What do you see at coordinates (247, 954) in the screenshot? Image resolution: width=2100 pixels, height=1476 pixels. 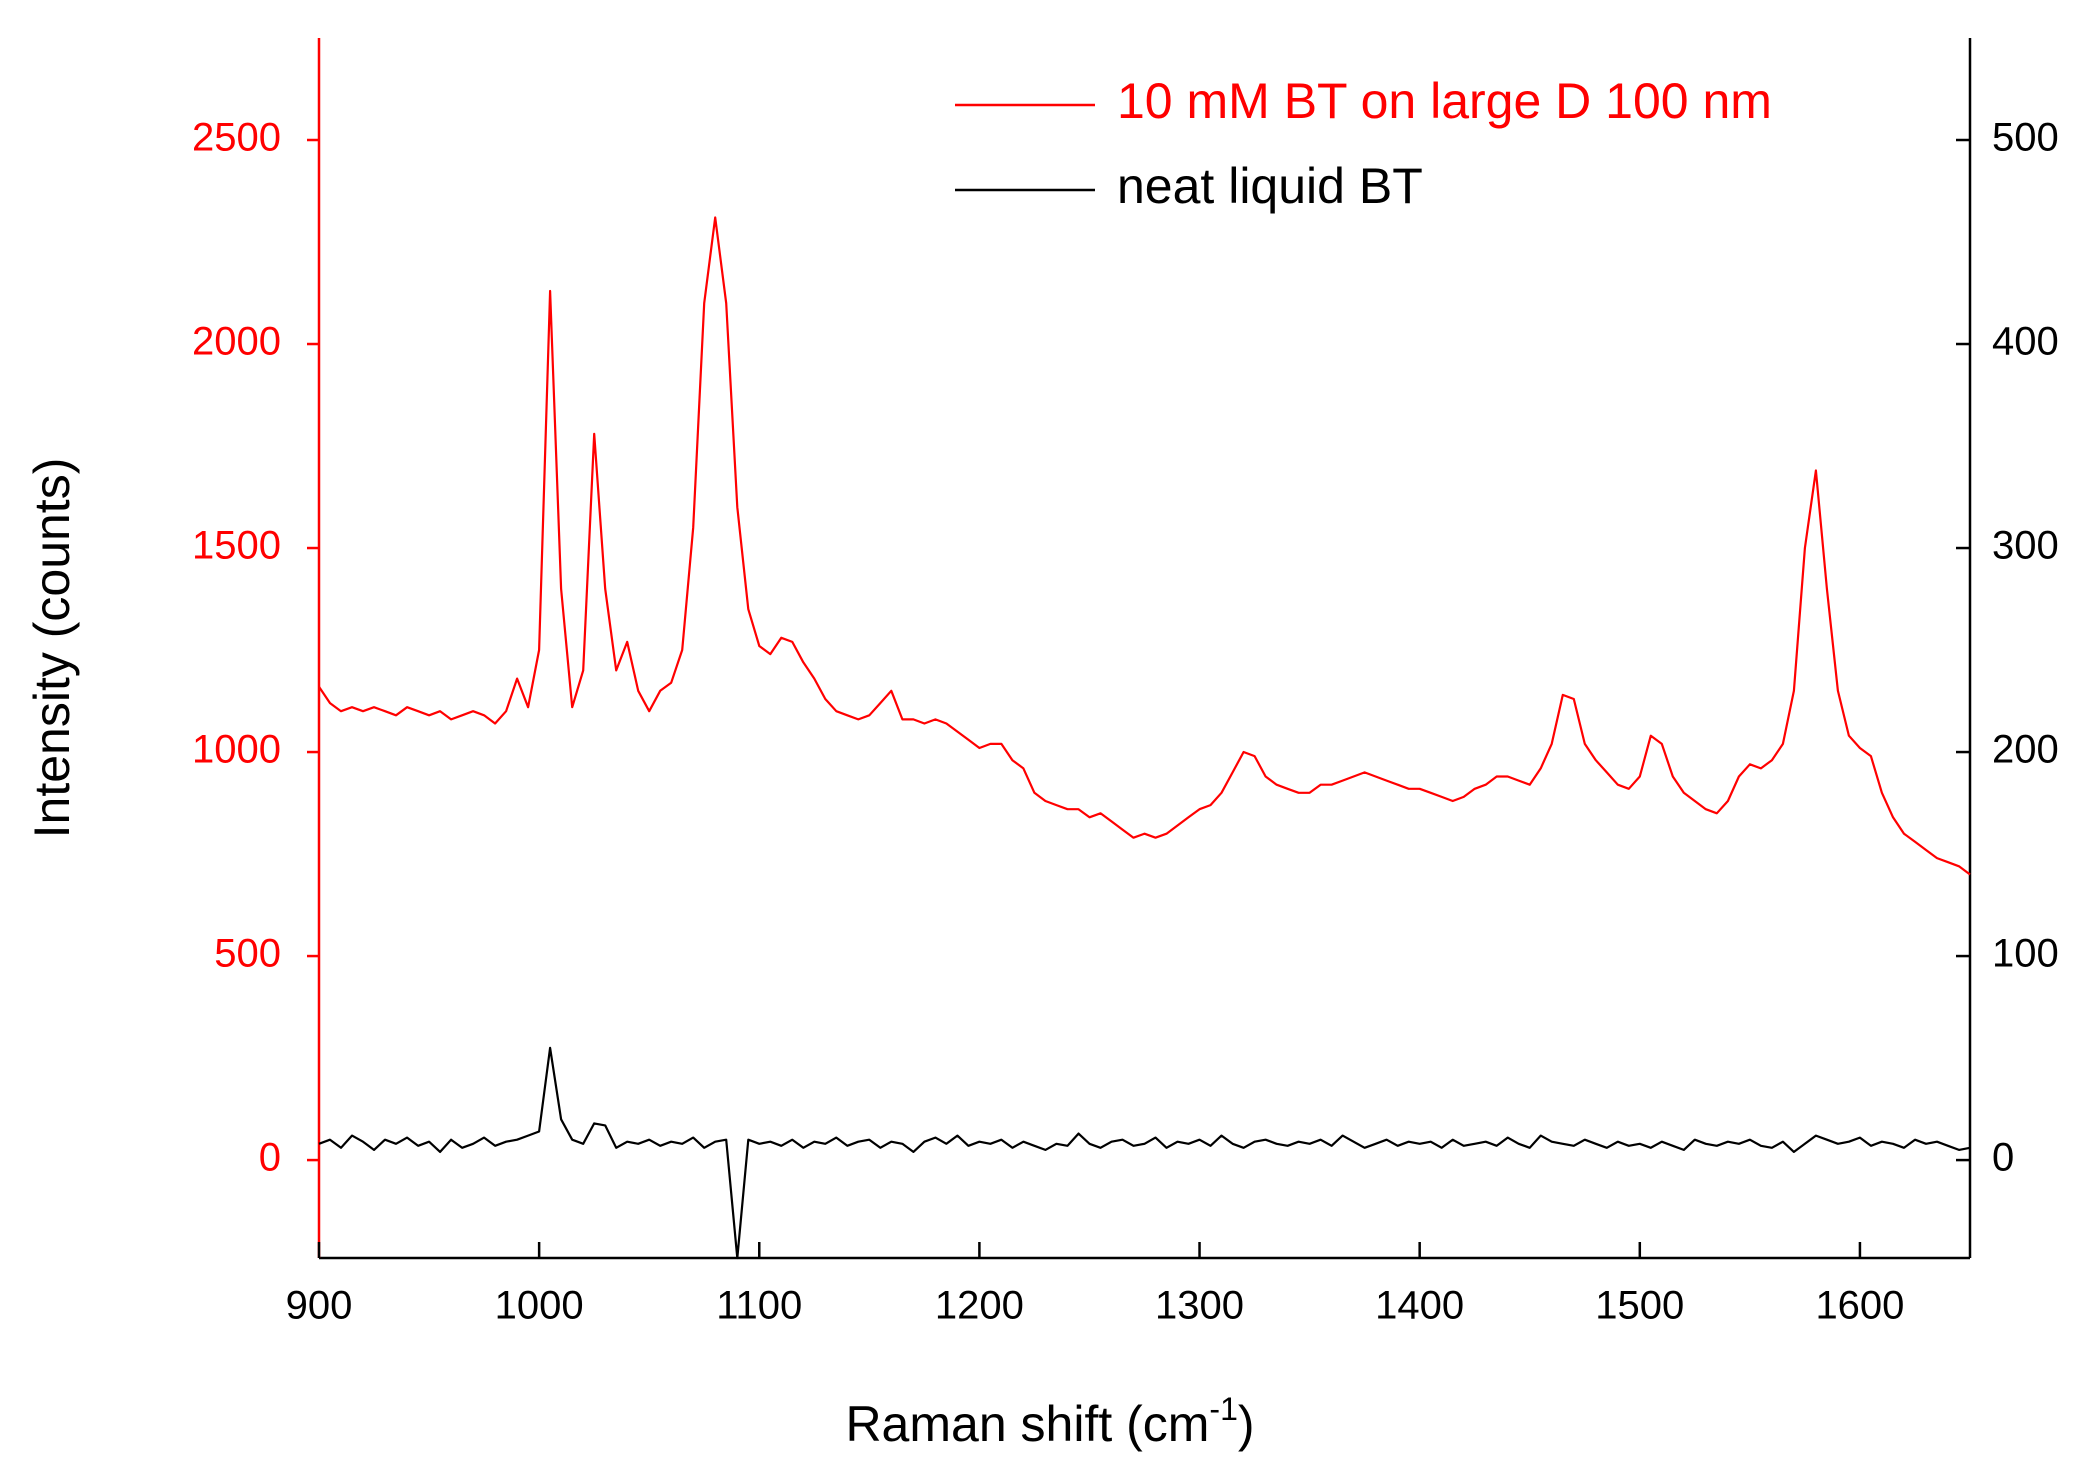 I see `y-tick-label: 500` at bounding box center [247, 954].